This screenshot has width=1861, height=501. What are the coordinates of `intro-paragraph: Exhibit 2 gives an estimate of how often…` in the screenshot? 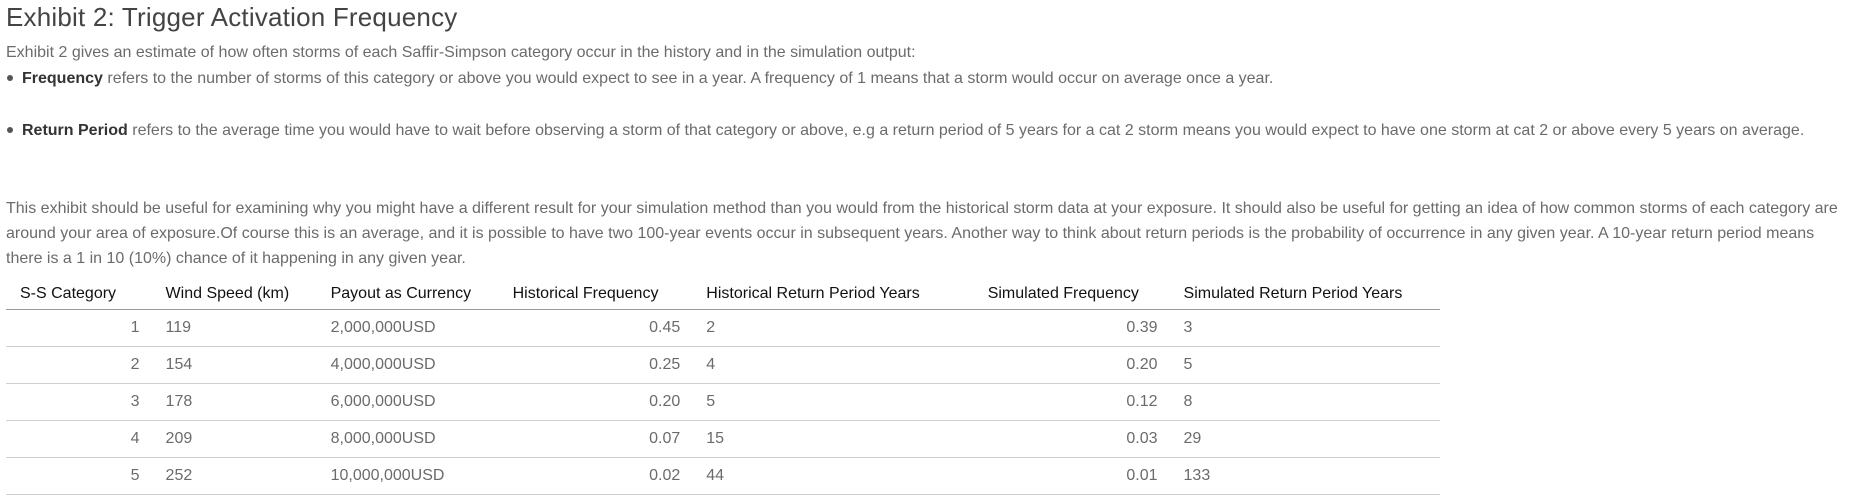 It's located at (461, 52).